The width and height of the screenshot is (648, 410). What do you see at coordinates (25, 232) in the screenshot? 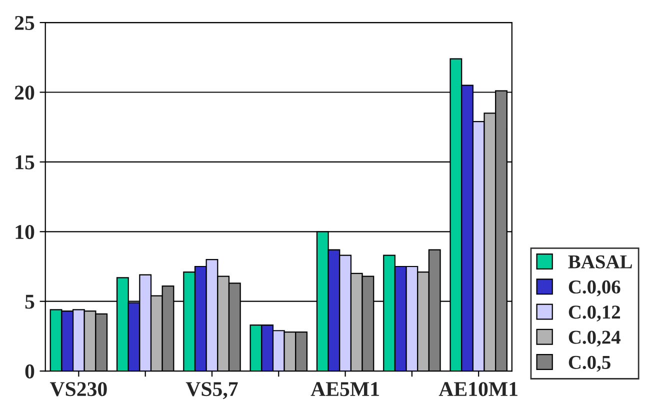
I see `y-tick-label: 10` at bounding box center [25, 232].